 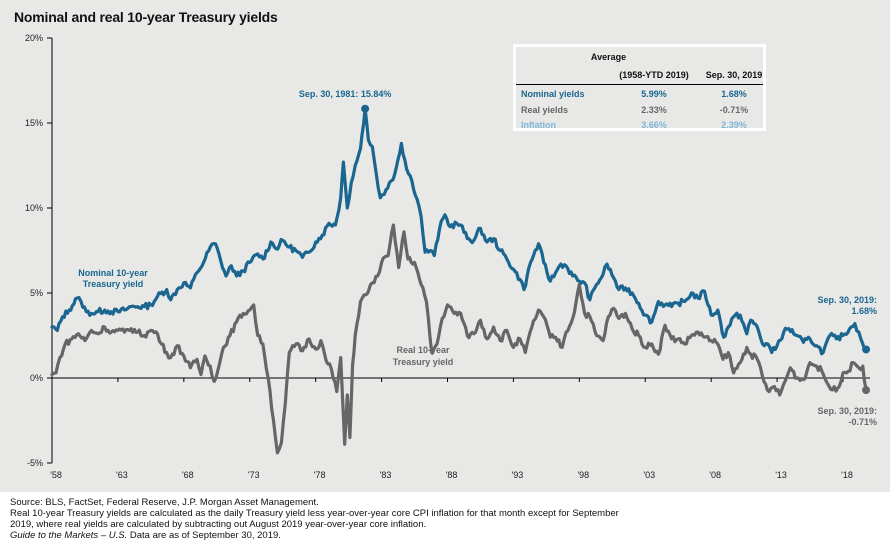 What do you see at coordinates (34, 38) in the screenshot?
I see `y-tick-label: 20%` at bounding box center [34, 38].